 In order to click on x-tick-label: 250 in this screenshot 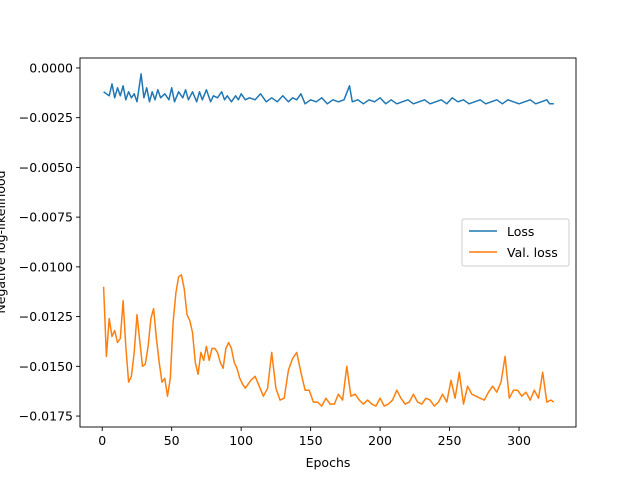, I will do `click(450, 440)`.